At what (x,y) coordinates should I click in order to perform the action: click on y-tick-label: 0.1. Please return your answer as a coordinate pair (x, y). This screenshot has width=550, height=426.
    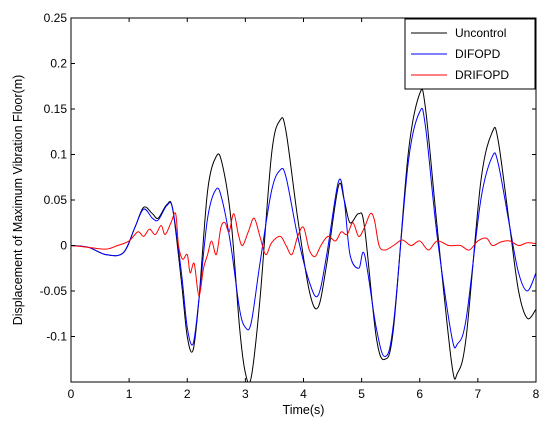
    Looking at the image, I should click on (58, 155).